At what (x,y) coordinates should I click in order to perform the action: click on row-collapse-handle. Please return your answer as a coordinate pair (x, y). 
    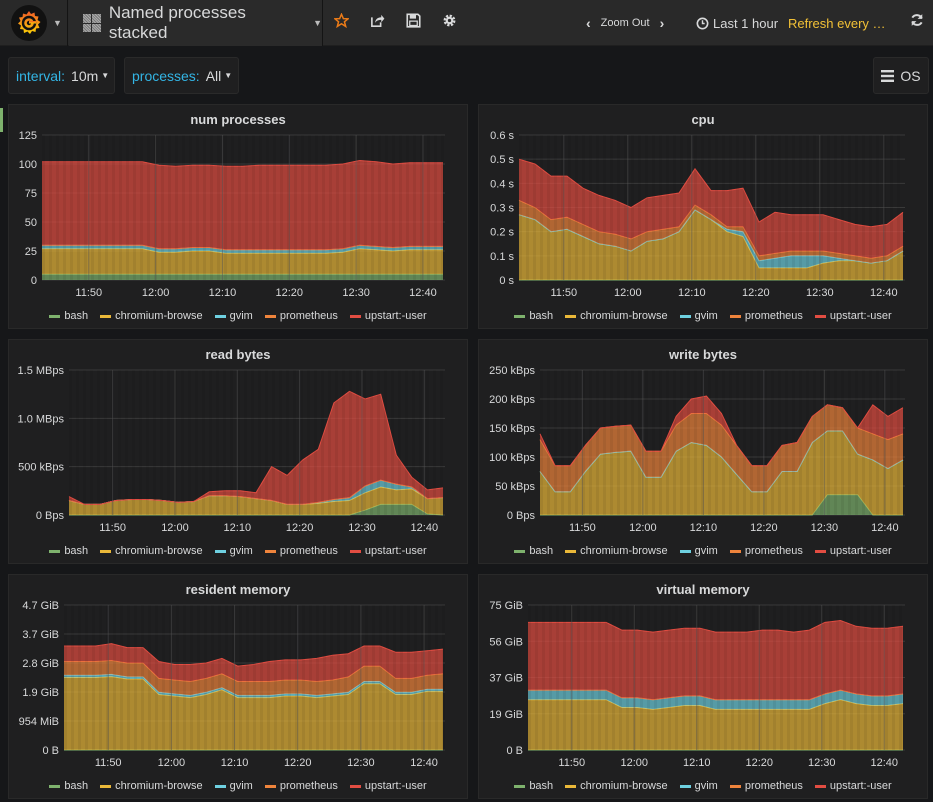
    Looking at the image, I should click on (1, 120).